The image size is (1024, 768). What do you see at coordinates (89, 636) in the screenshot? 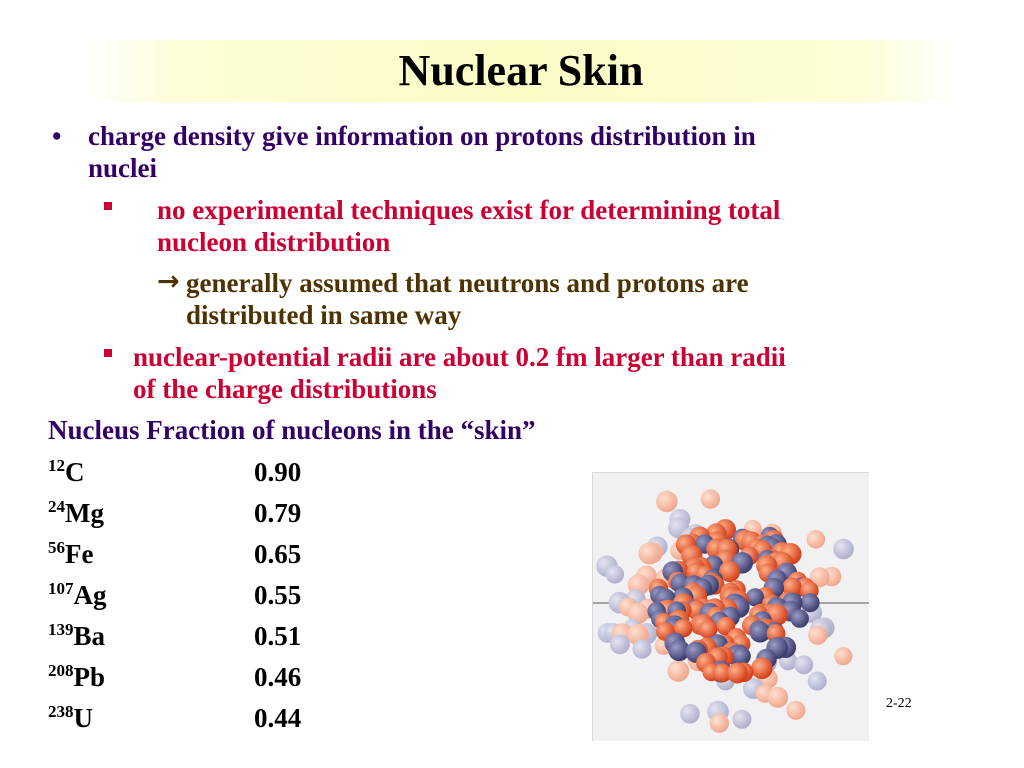
I see `element-symbol: Ba` at bounding box center [89, 636].